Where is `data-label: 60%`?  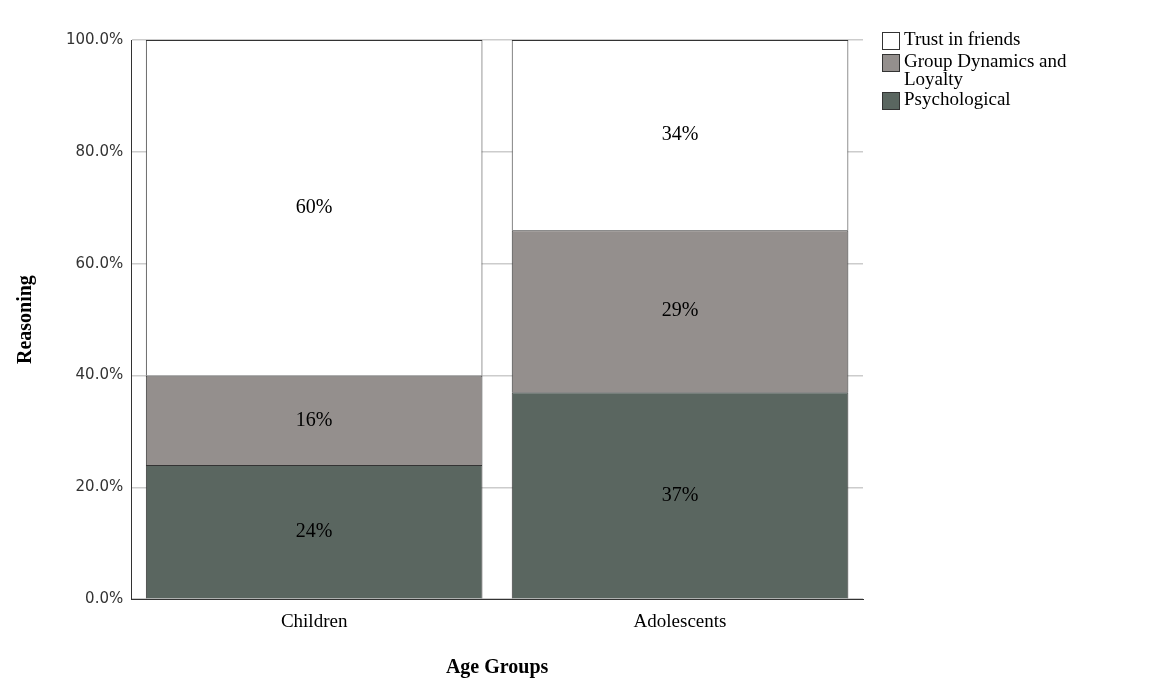
data-label: 60% is located at coordinates (314, 206).